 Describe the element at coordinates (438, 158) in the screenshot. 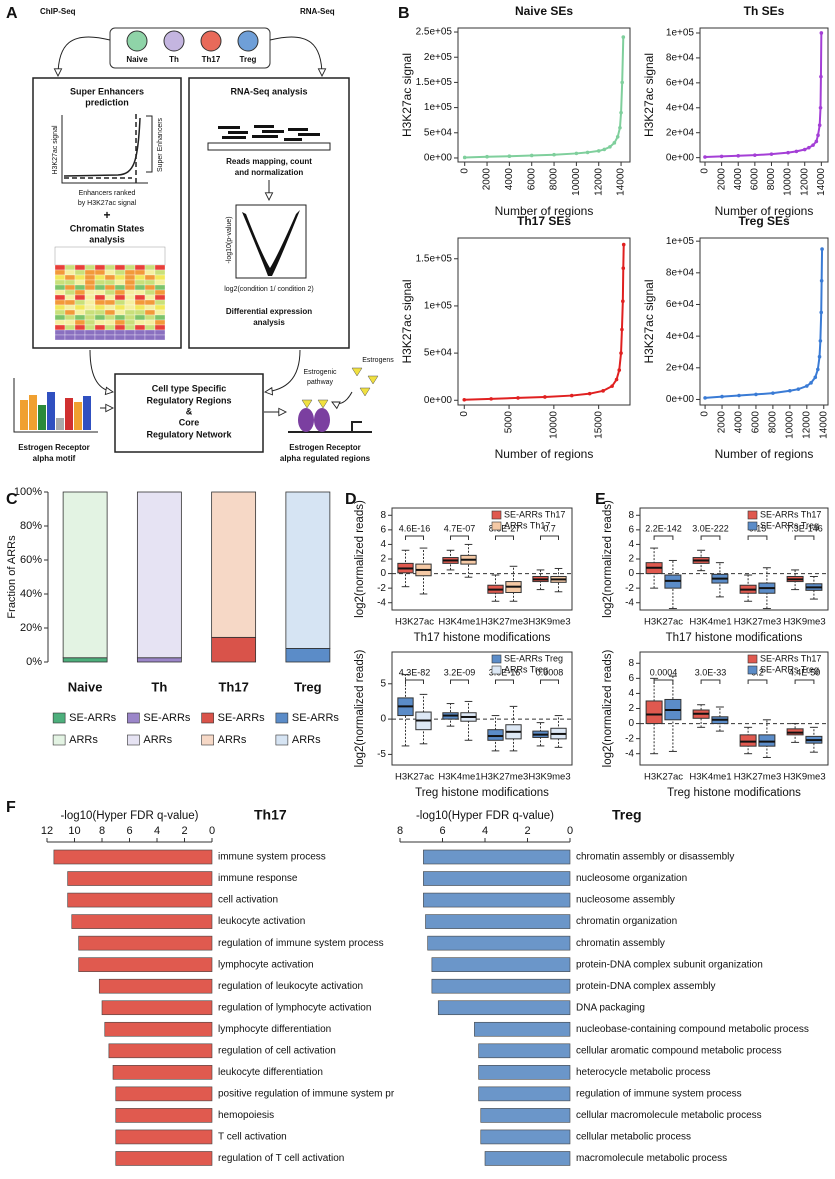

I see `y-tick-label: 0e+00` at that location.